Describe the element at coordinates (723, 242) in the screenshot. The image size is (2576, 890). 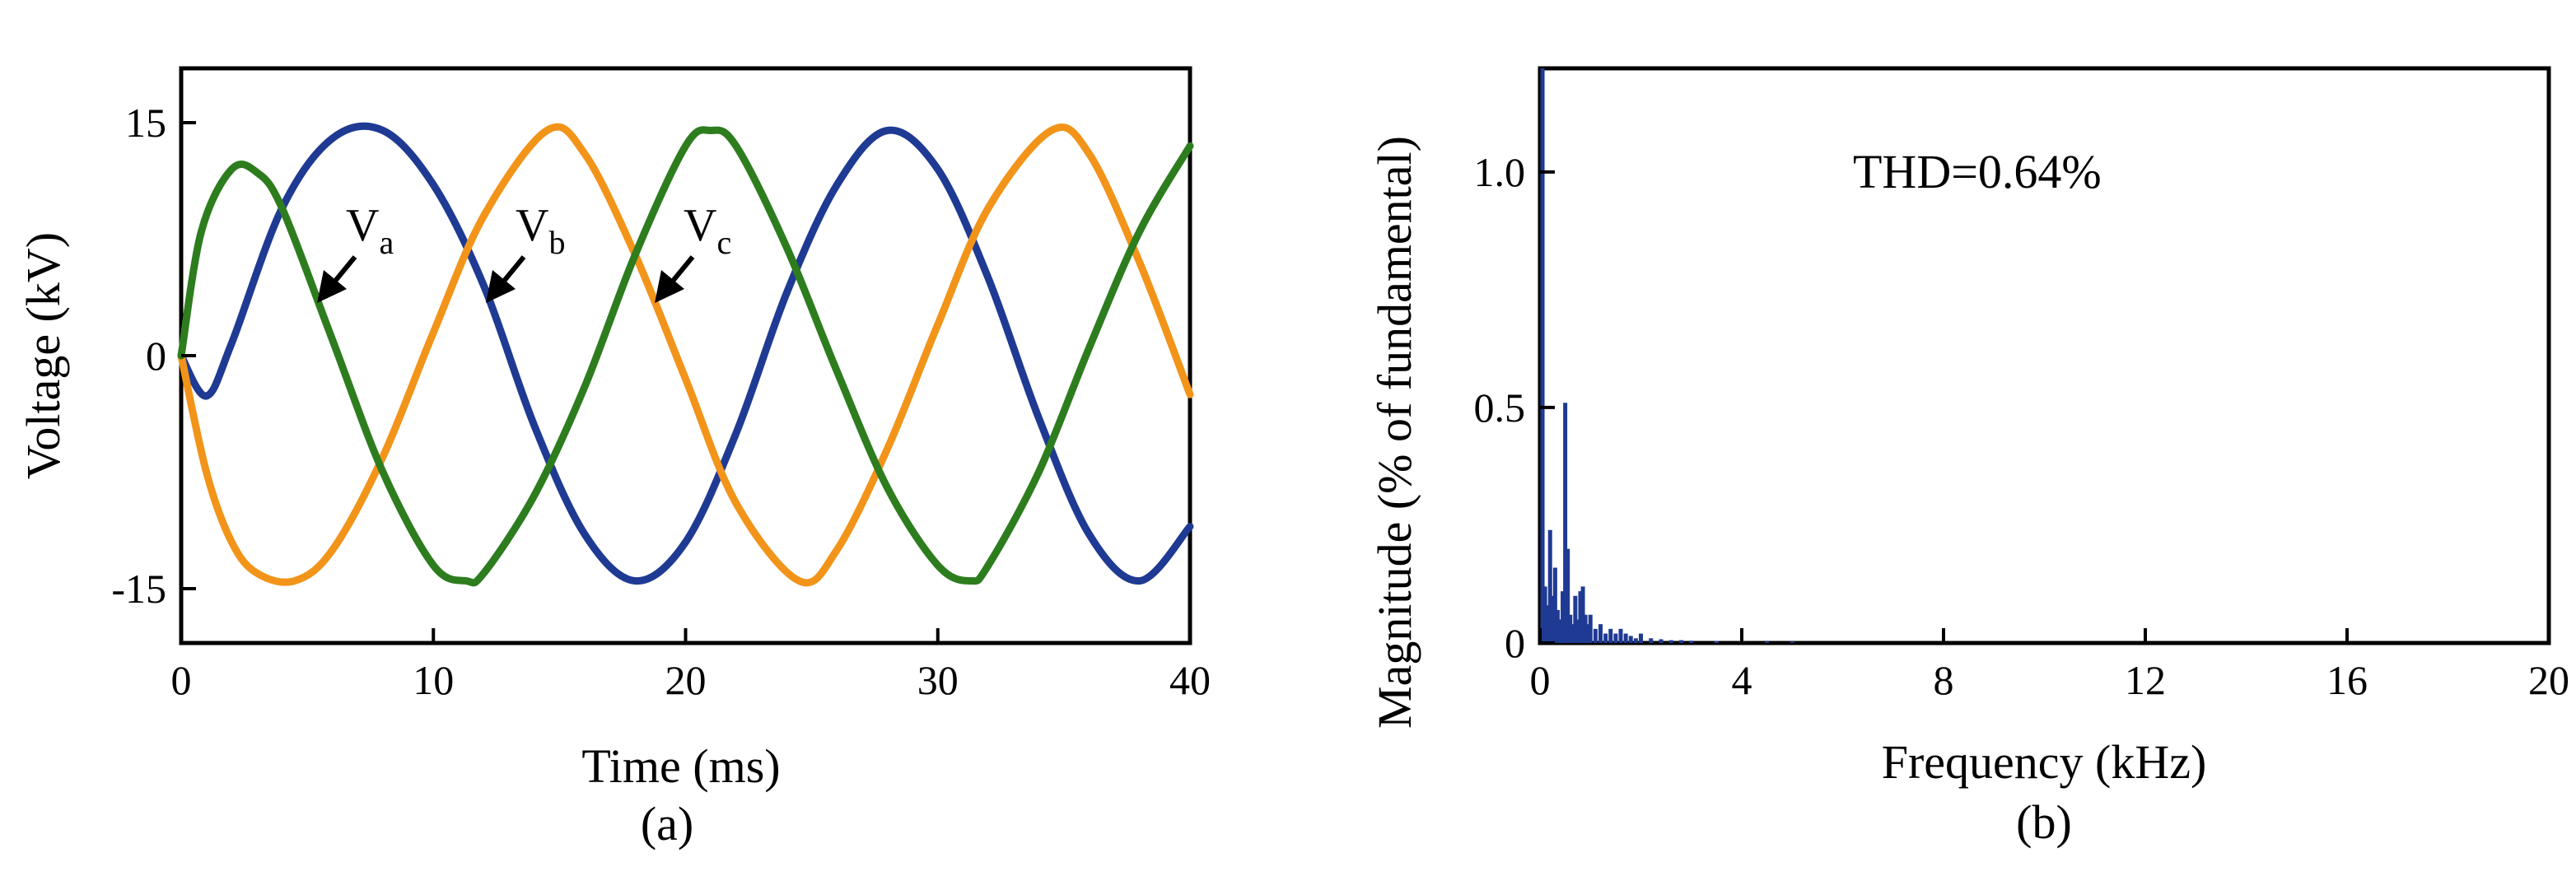
I see `series-label-sub: c` at that location.